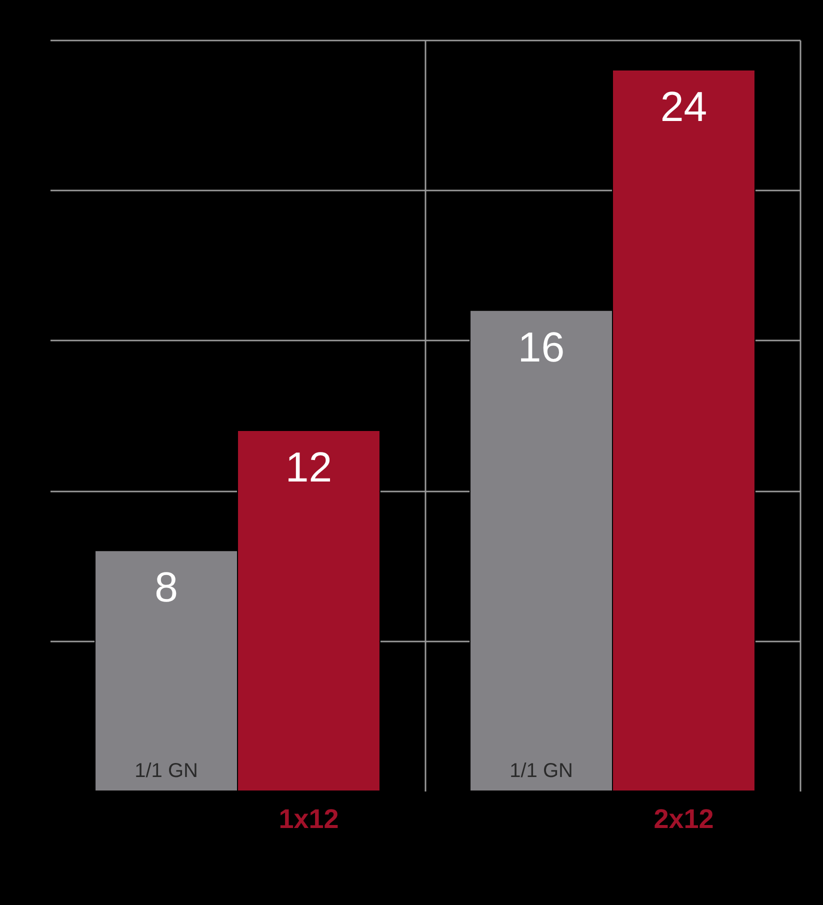 This screenshot has width=823, height=905. Describe the element at coordinates (308, 819) in the screenshot. I see `x-tick-label: 1x12` at that location.